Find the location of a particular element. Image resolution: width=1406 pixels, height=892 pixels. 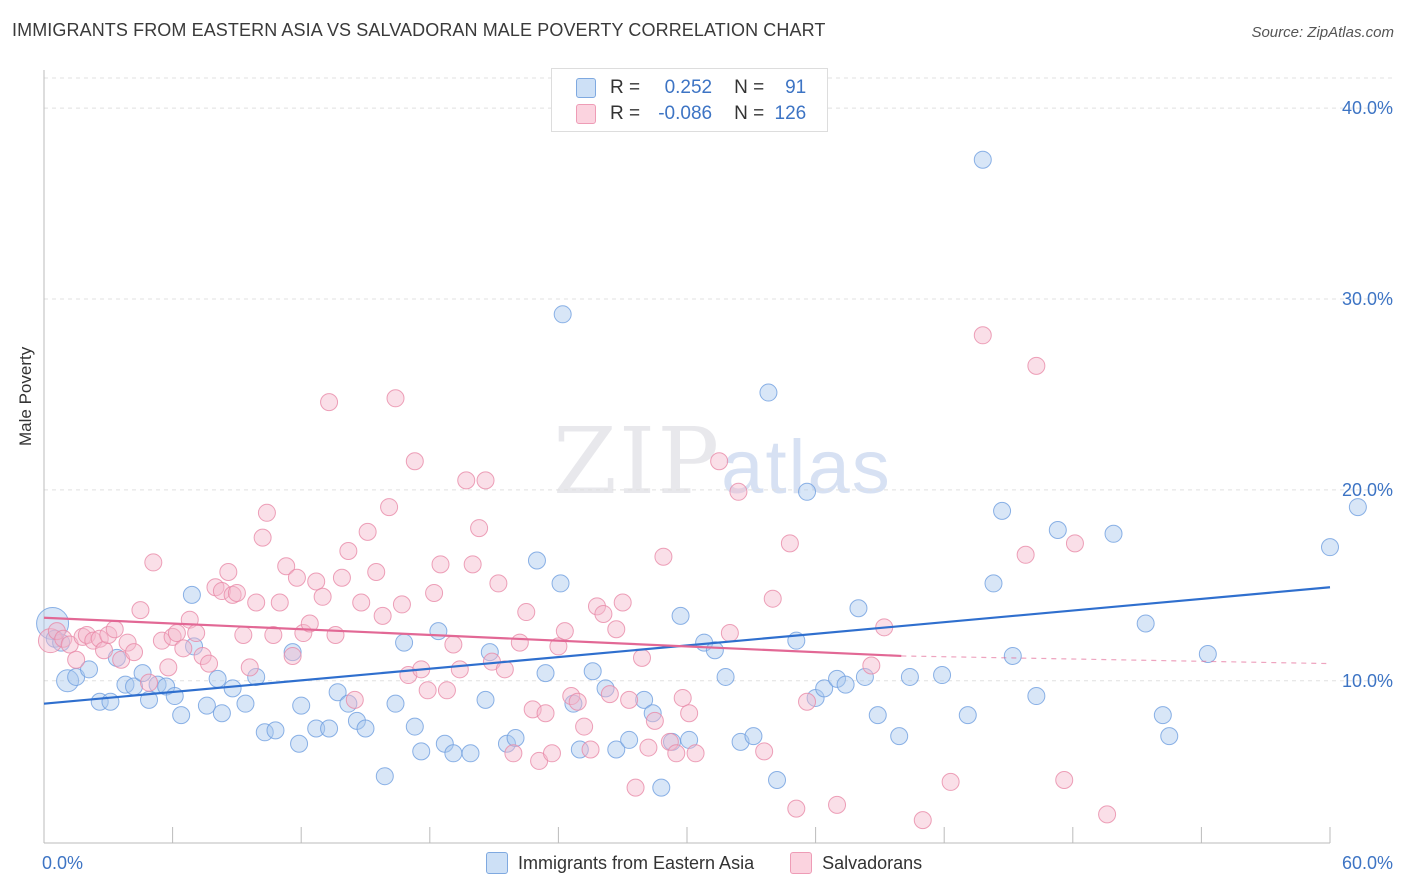

bottom-legend-label: Salvadorans is located at coordinates (872, 862).